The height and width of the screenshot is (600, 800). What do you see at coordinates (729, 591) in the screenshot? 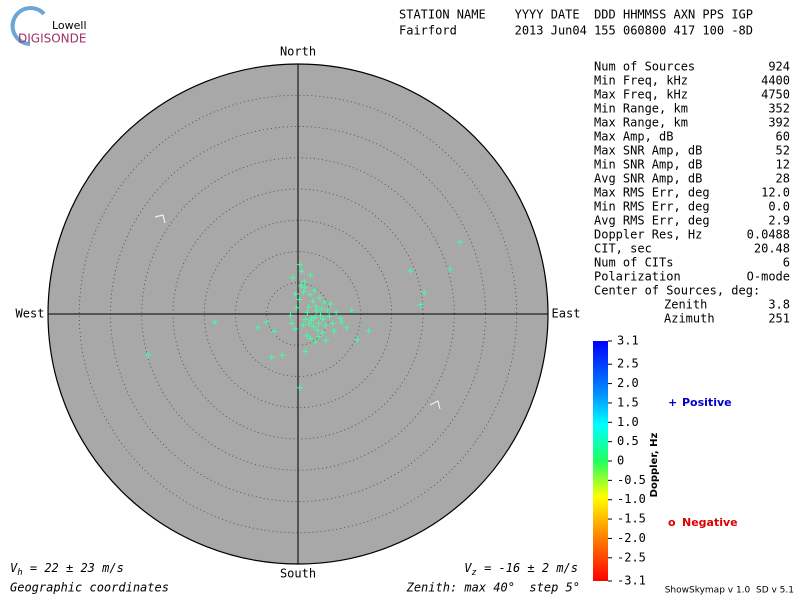
I see `version: ShowSkymap v 1.0 SD v 5.1` at bounding box center [729, 591].